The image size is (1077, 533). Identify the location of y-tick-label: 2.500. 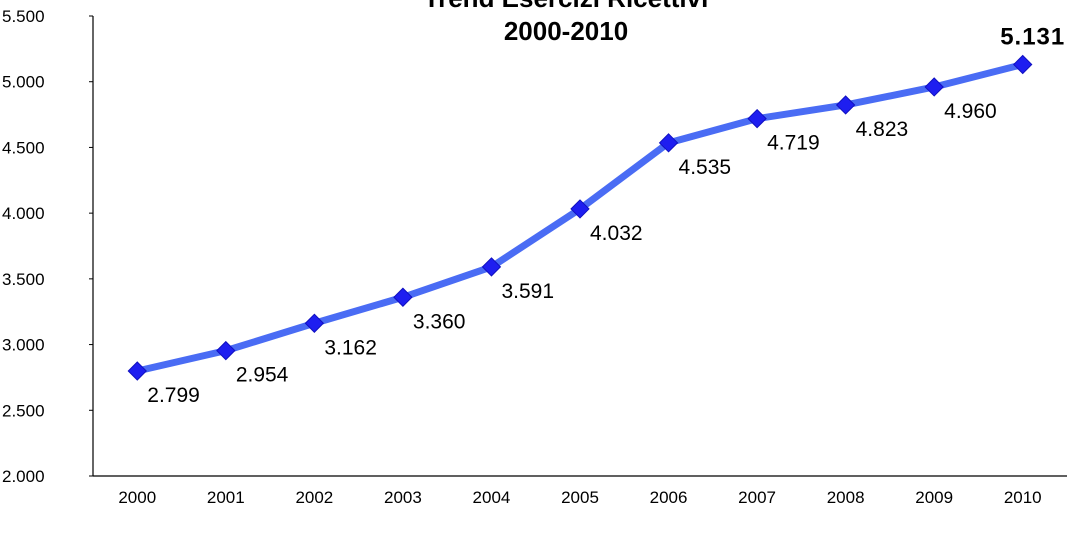
(23, 410).